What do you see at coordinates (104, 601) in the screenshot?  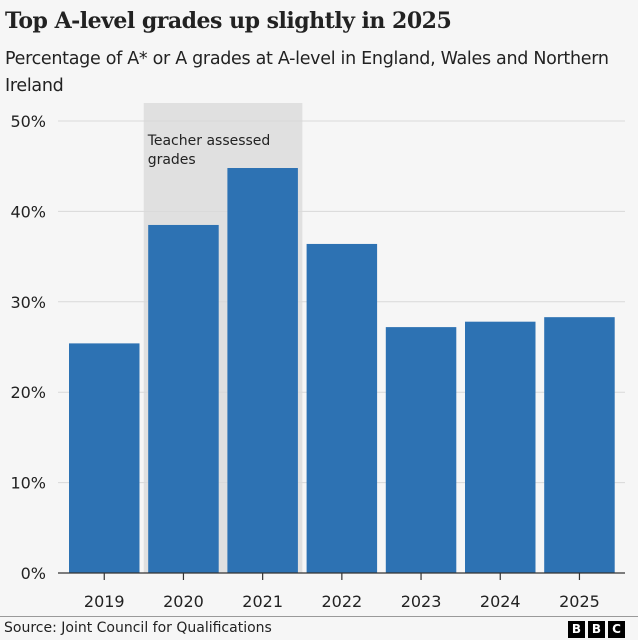 I see `x-tick-label: 2019` at bounding box center [104, 601].